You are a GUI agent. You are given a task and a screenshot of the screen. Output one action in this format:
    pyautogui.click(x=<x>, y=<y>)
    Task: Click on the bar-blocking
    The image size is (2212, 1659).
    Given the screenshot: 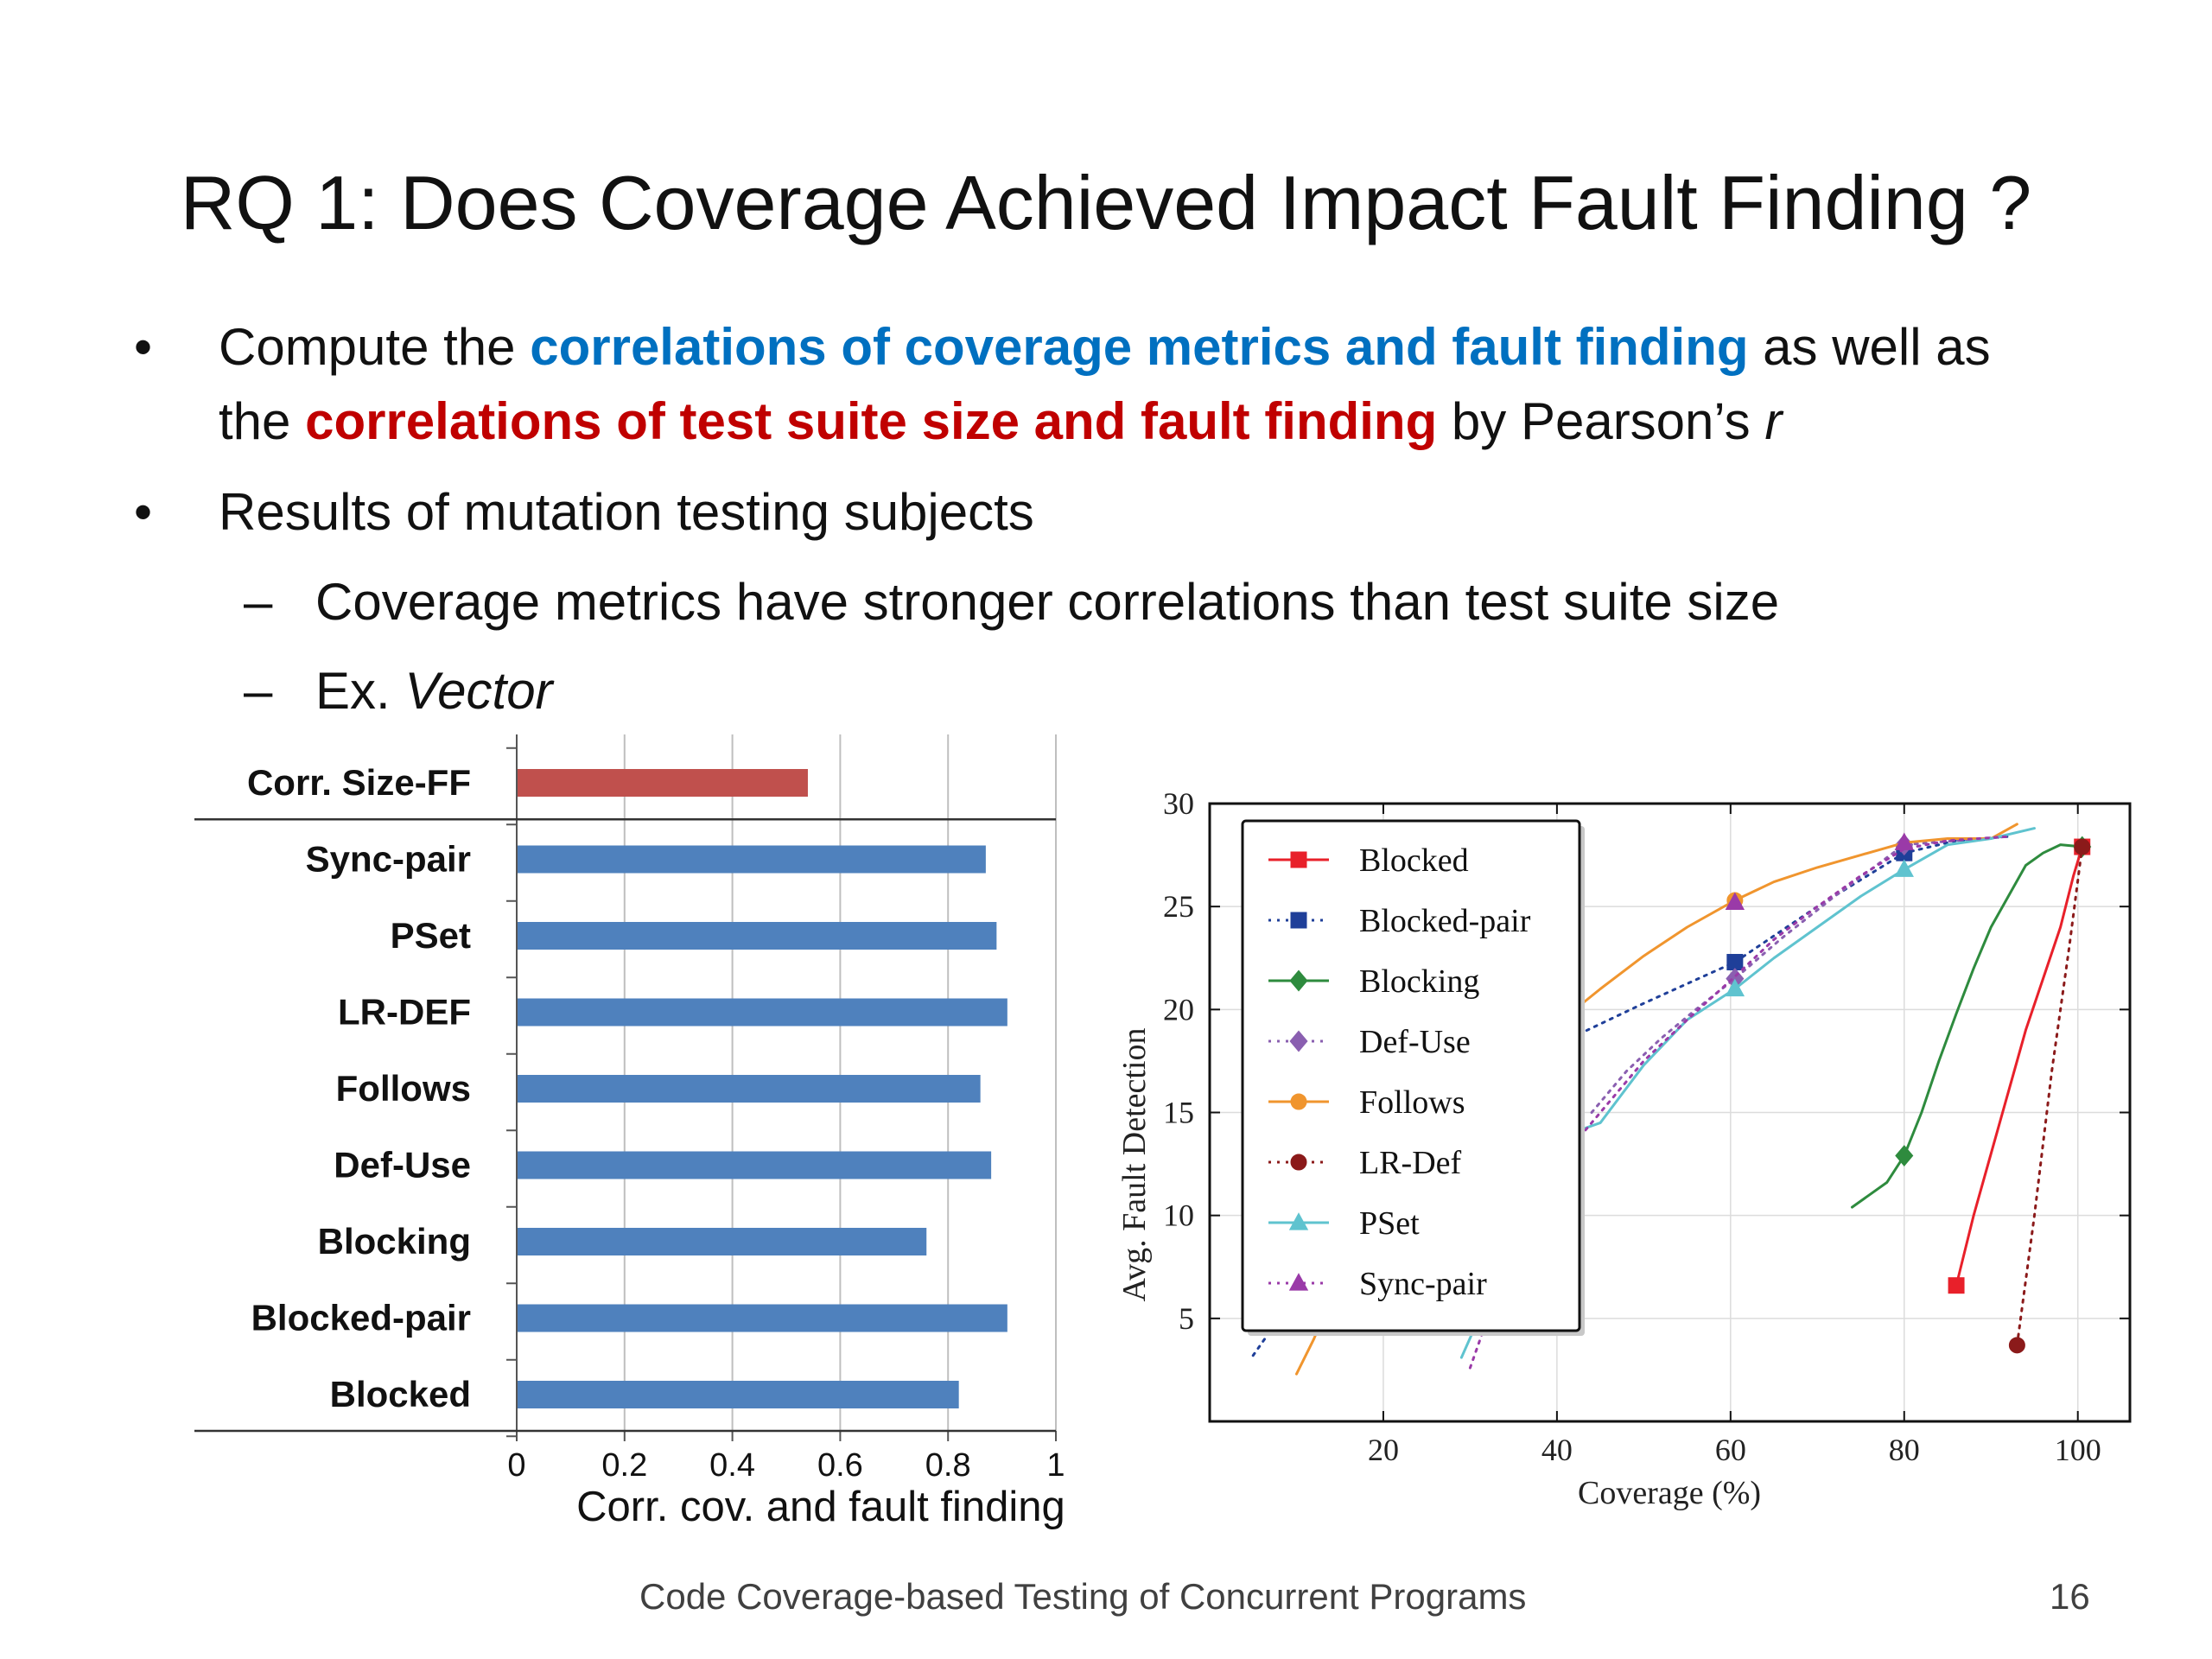 What is the action you would take?
    pyautogui.click(x=722, y=1241)
    